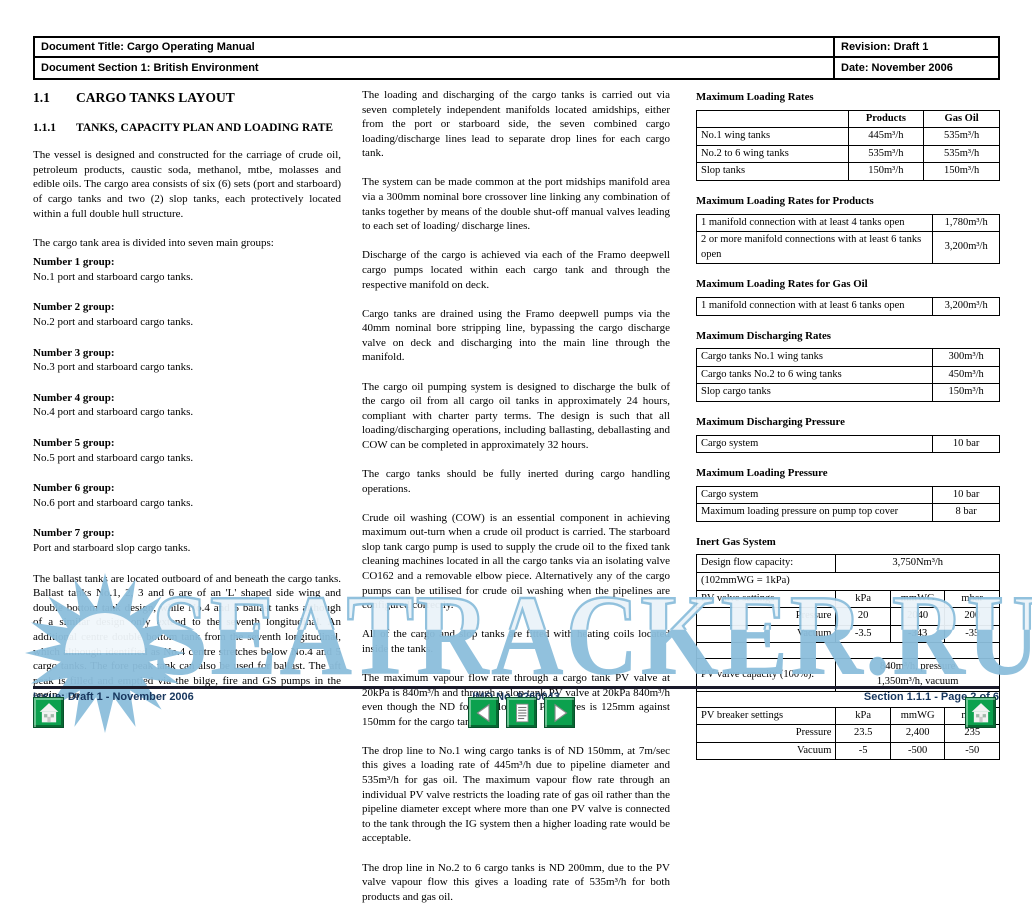 The image size is (1032, 919). I want to click on table-row: Slop cargo tanks 150m³/h, so click(847, 392).